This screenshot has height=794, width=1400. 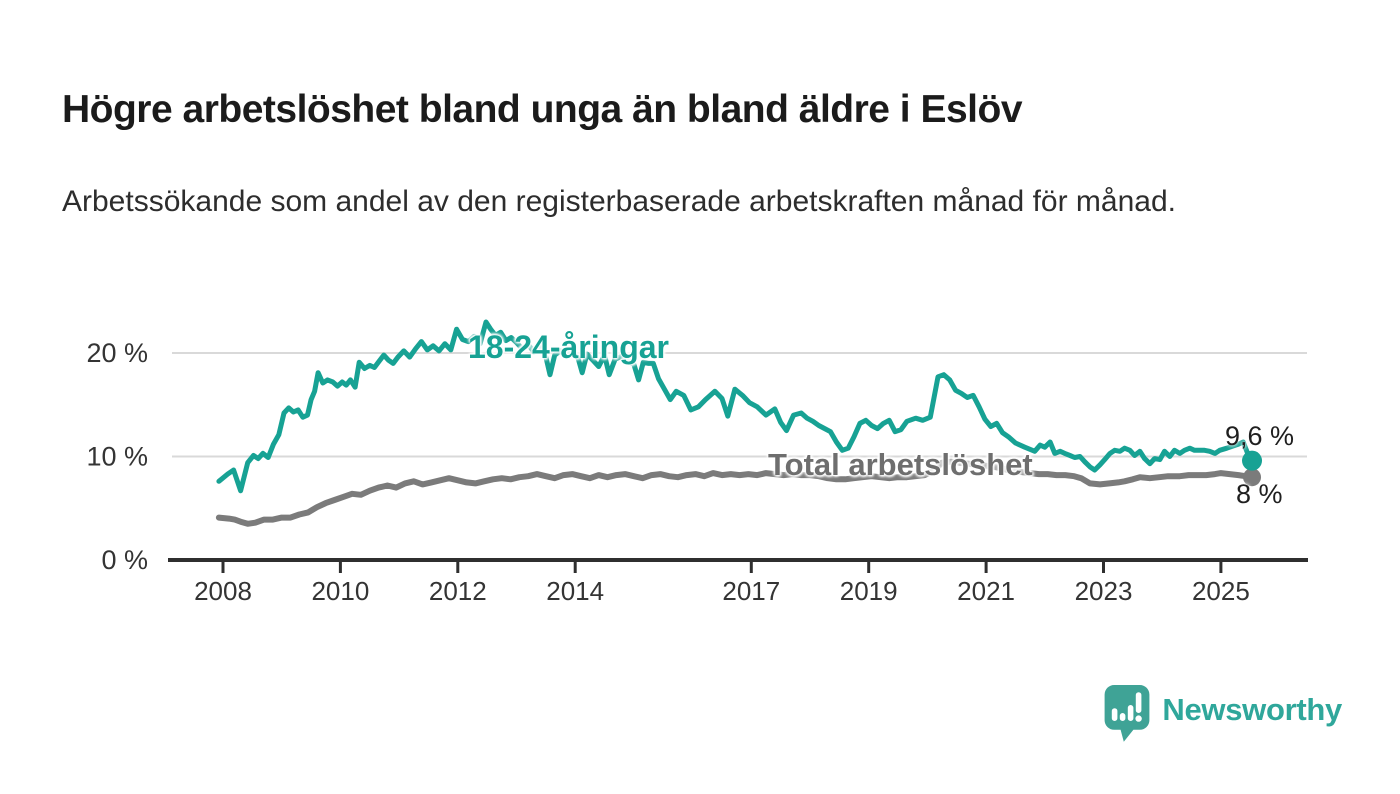 What do you see at coordinates (1252, 477) in the screenshot?
I see `series-end-dot-total` at bounding box center [1252, 477].